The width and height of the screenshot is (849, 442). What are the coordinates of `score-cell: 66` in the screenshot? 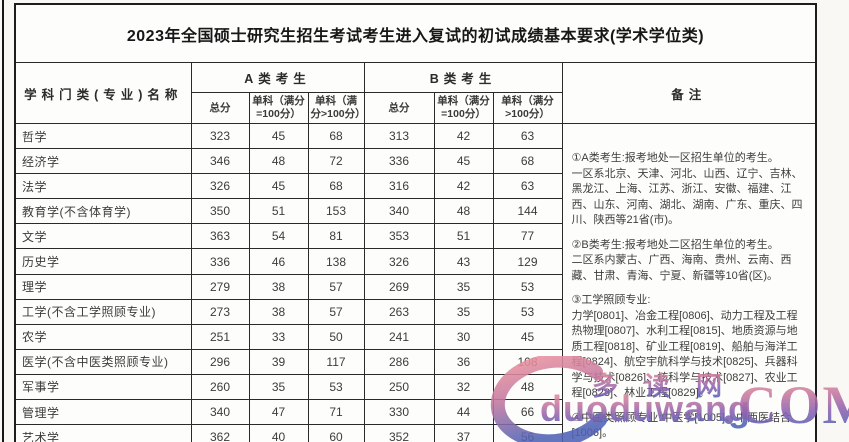 It's located at (527, 412).